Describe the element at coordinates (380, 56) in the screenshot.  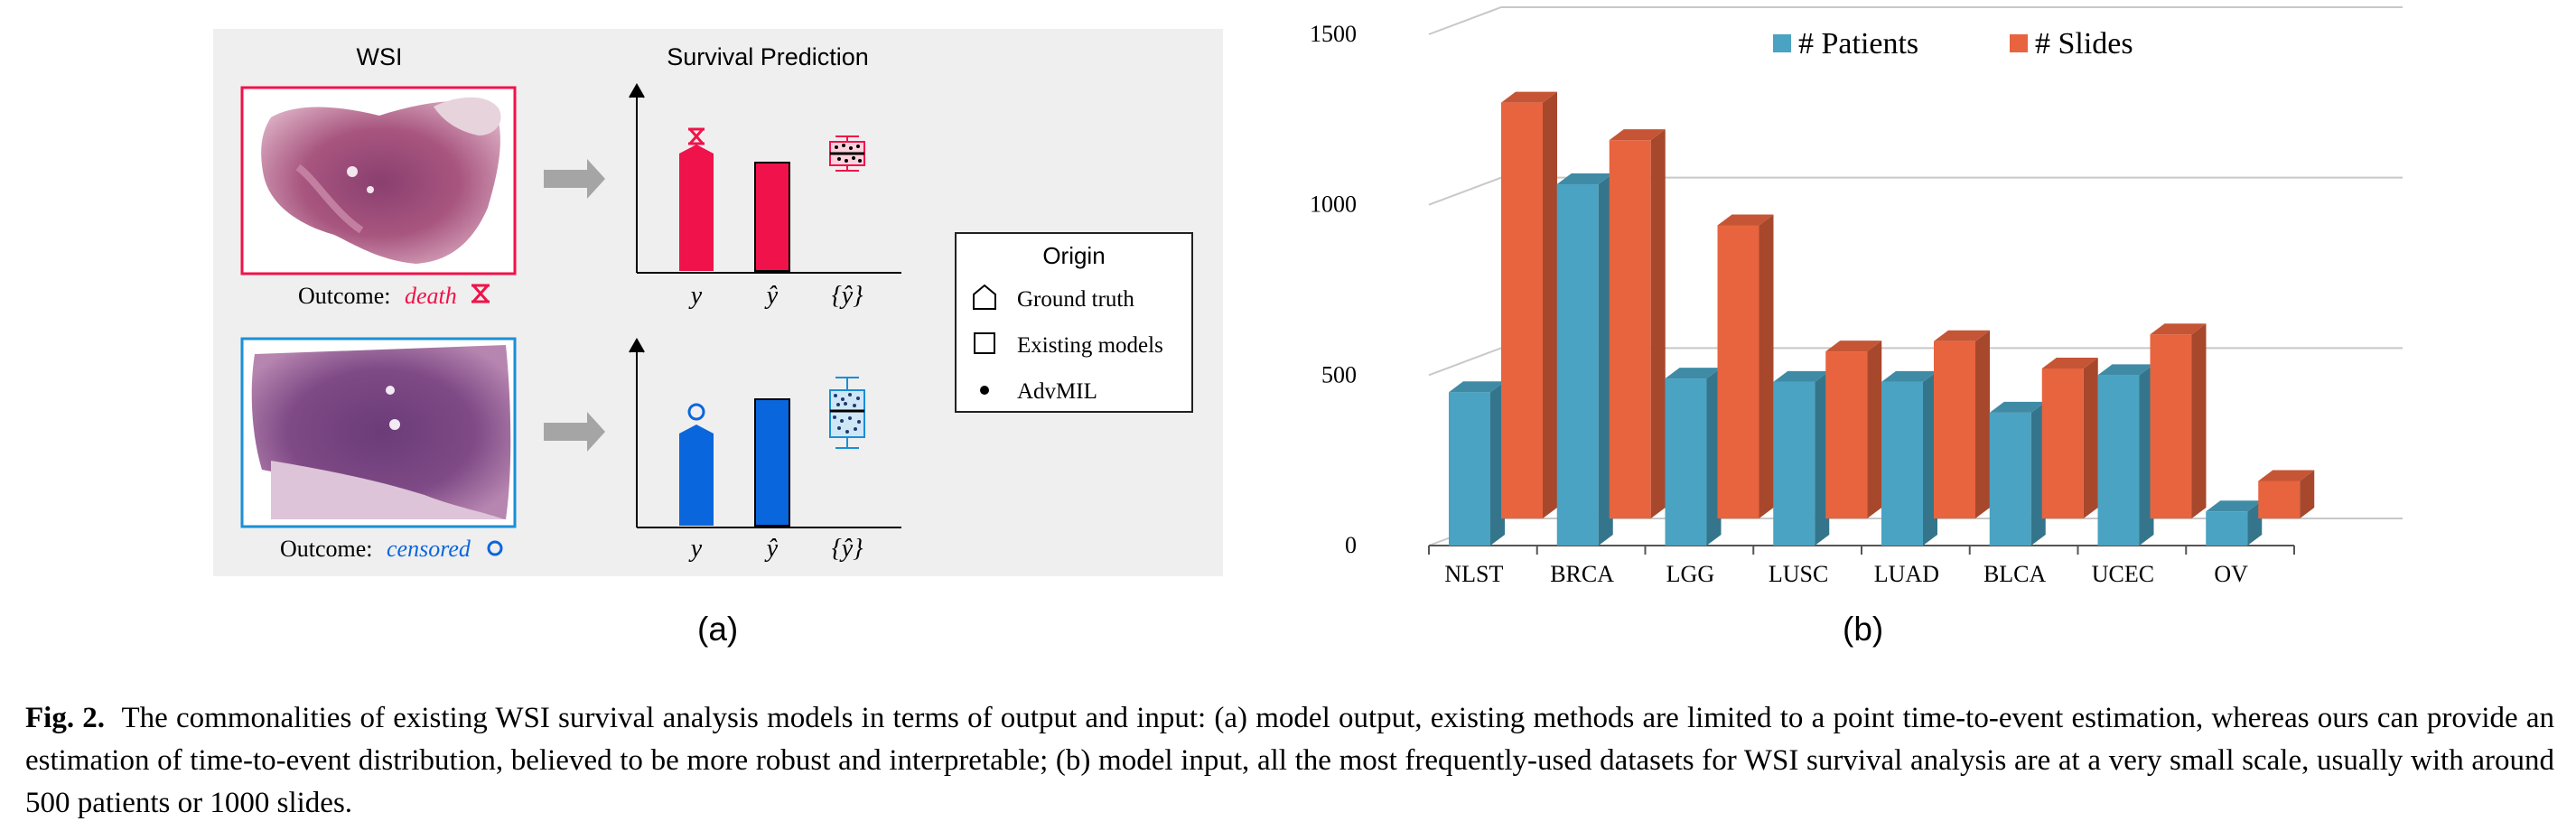
I see `wsi-title: WSI` at that location.